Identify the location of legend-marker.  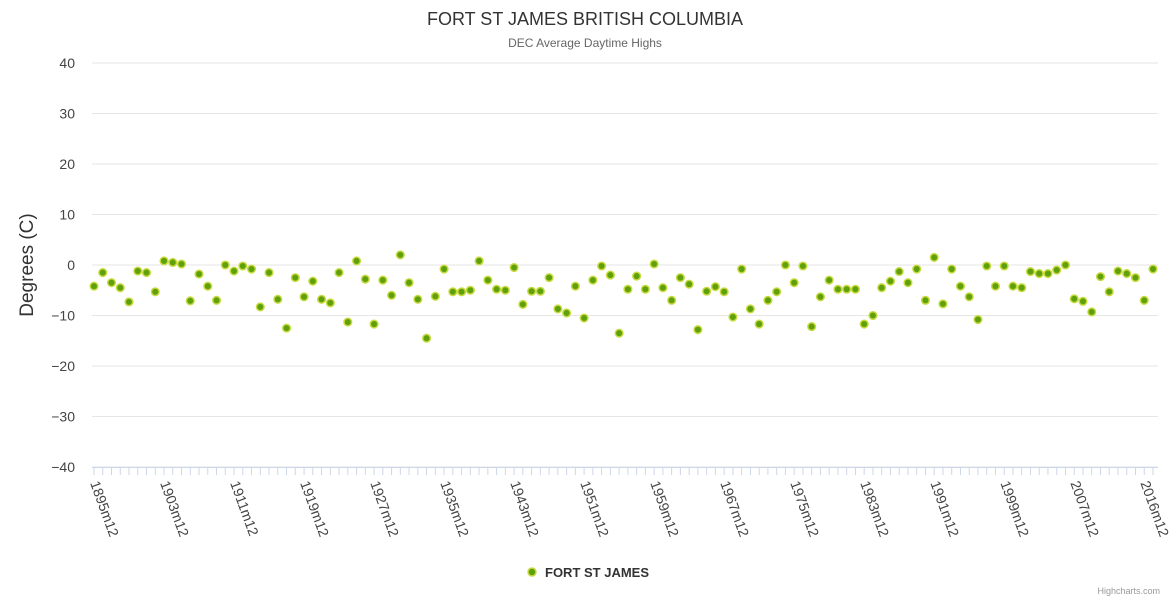
(532, 572).